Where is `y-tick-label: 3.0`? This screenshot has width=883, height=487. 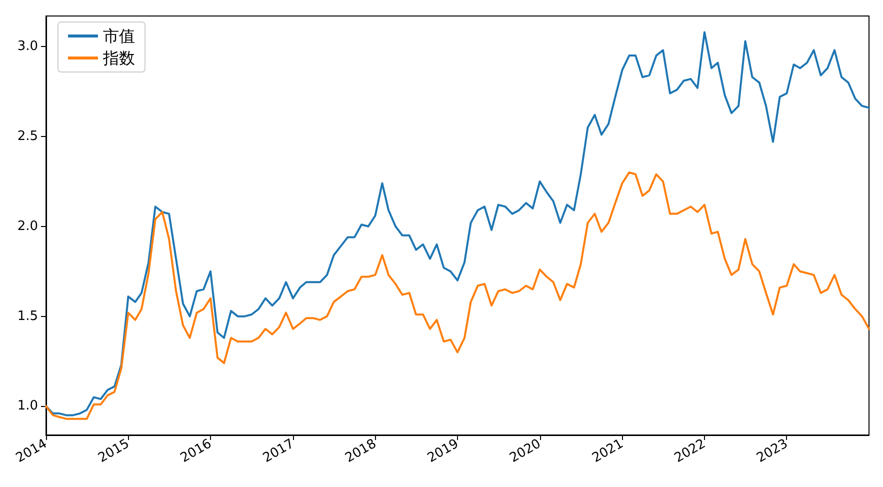
y-tick-label: 3.0 is located at coordinates (27, 46).